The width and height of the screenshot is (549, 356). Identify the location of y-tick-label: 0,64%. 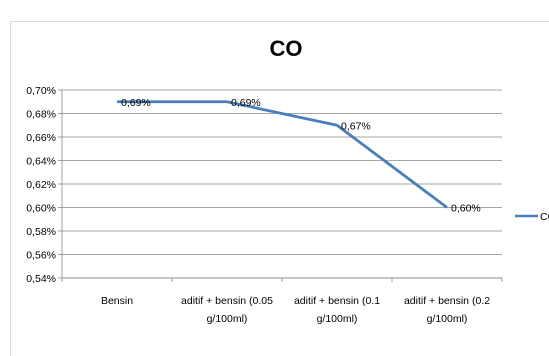
(41, 162).